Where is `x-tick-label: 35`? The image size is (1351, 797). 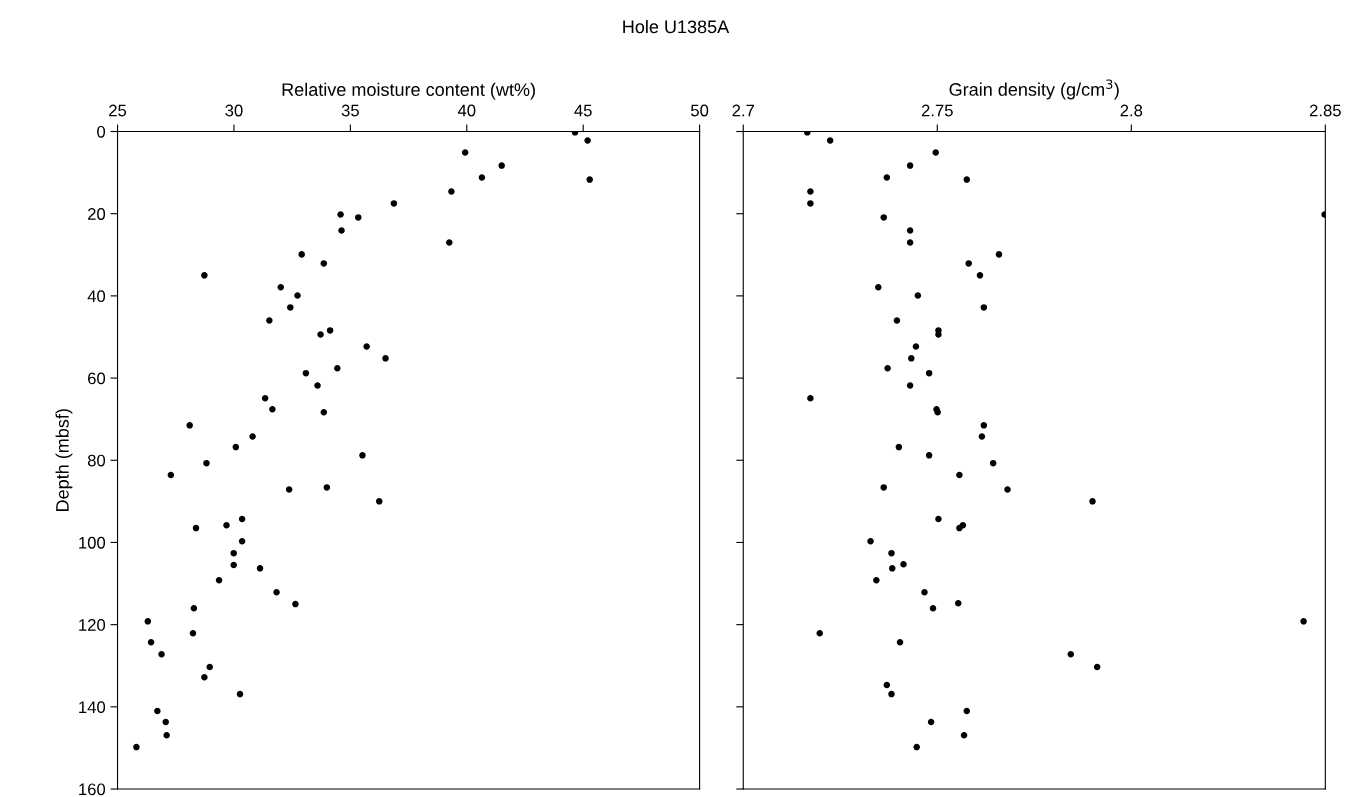
x-tick-label: 35 is located at coordinates (350, 110).